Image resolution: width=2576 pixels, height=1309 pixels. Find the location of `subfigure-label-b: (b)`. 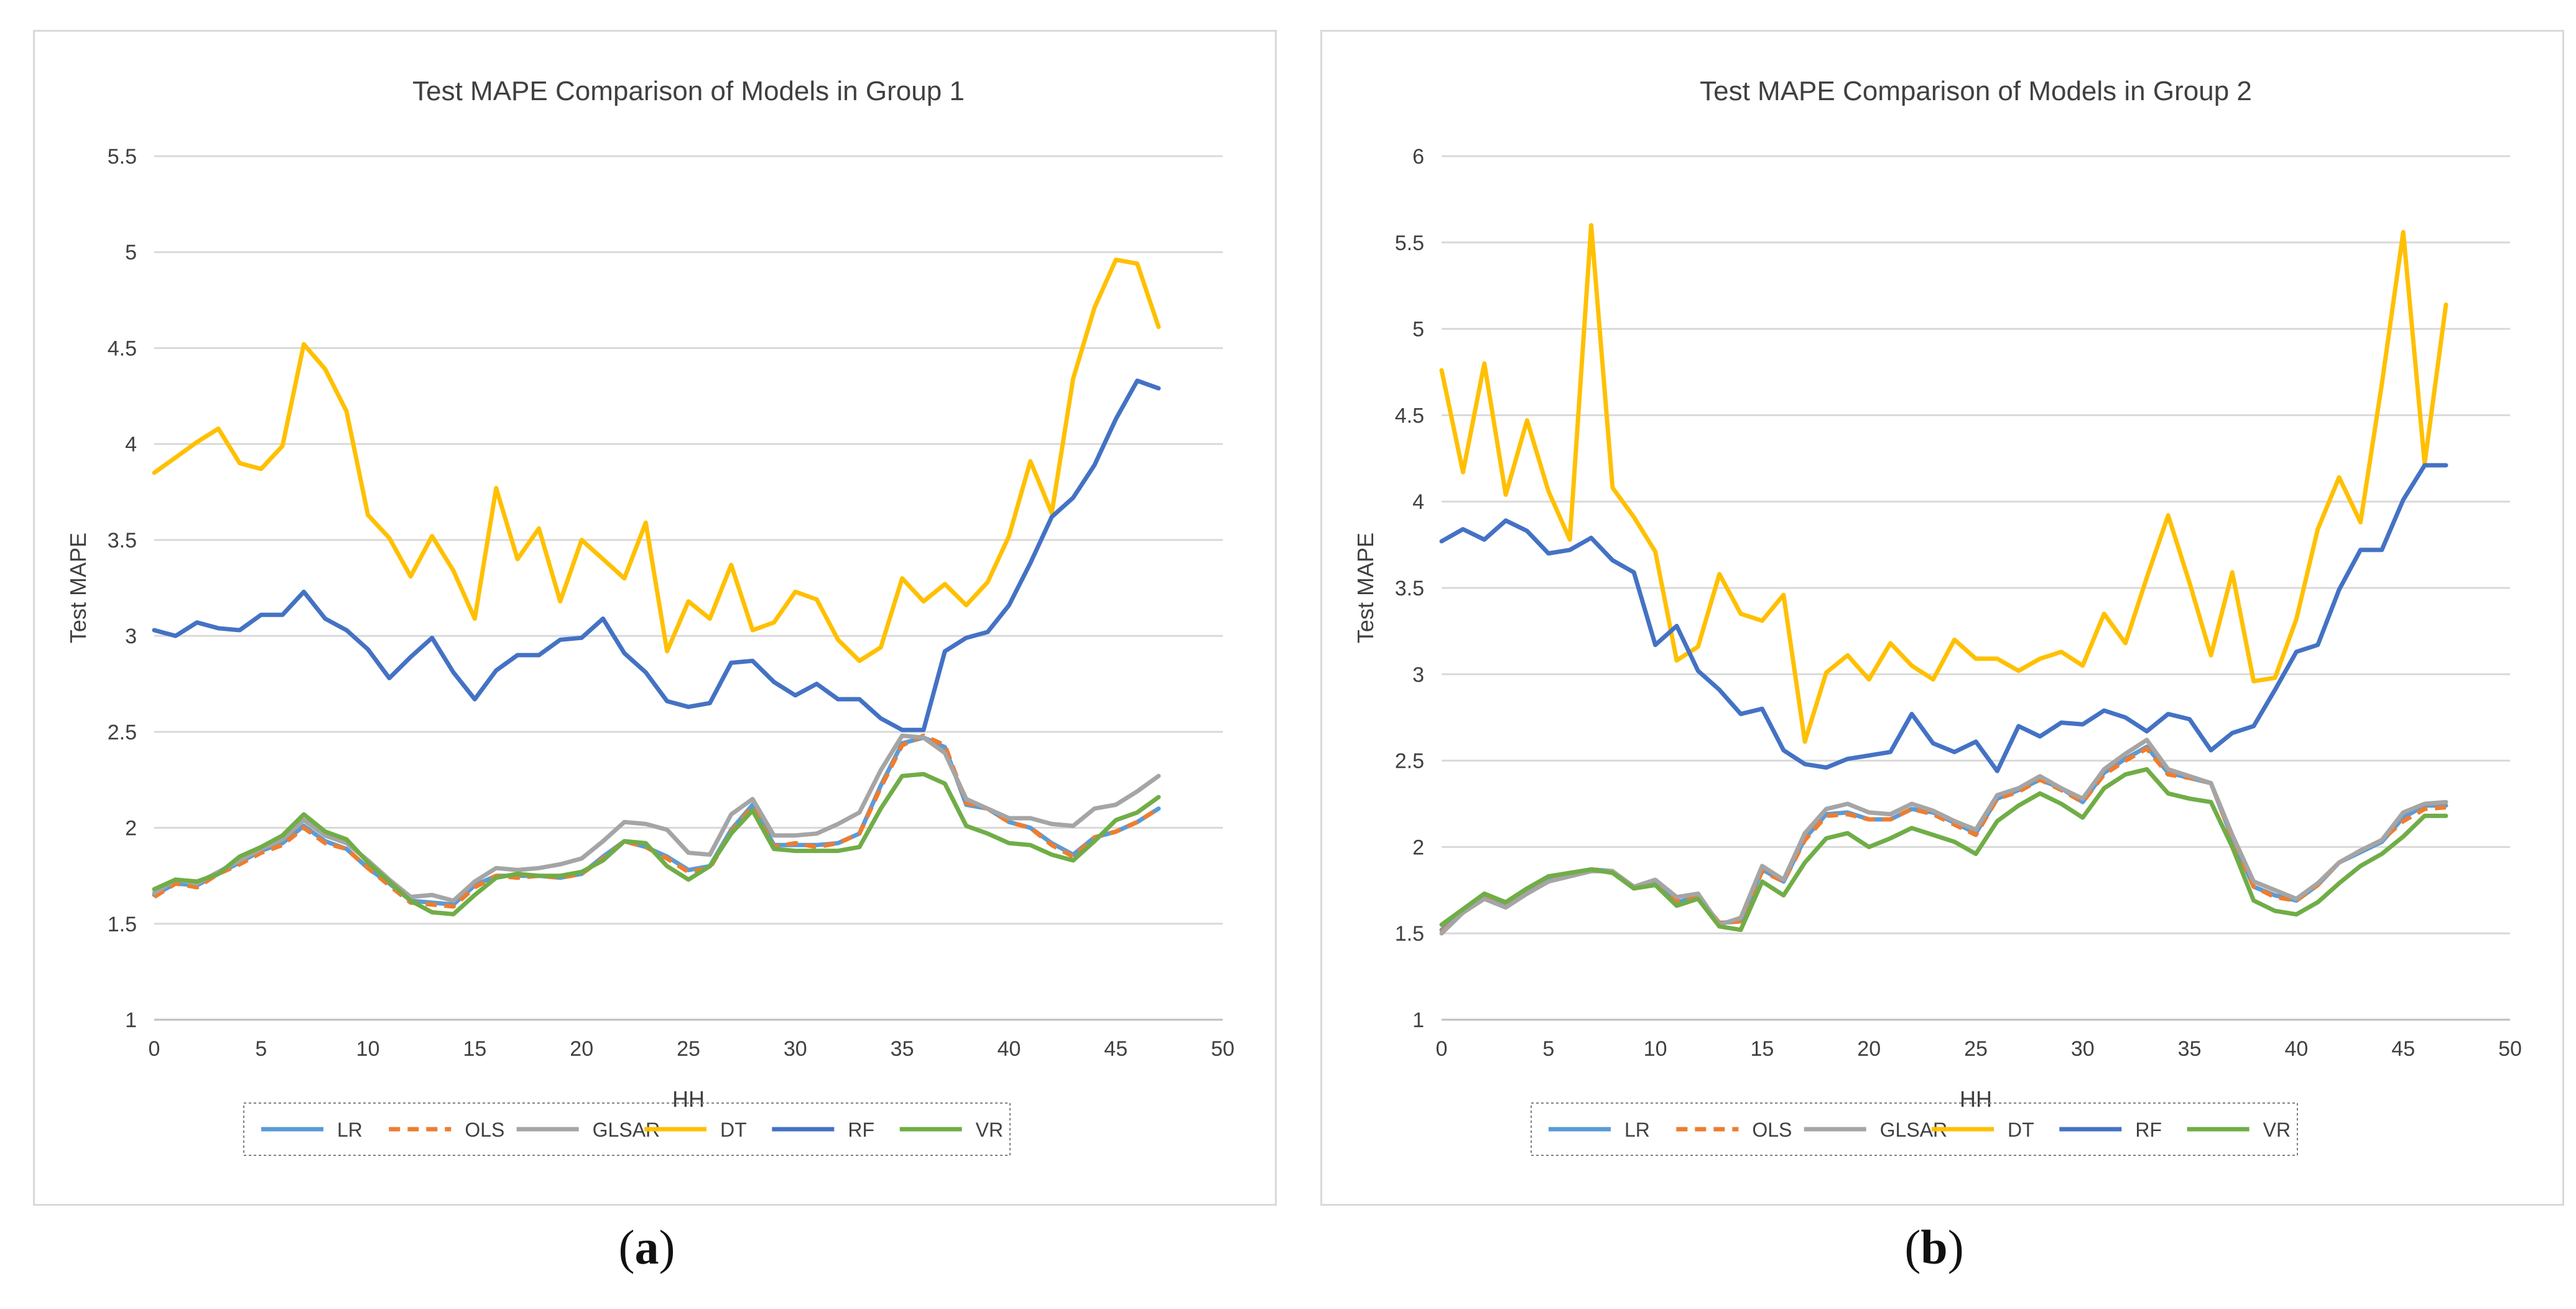

subfigure-label-b: (b) is located at coordinates (1934, 1247).